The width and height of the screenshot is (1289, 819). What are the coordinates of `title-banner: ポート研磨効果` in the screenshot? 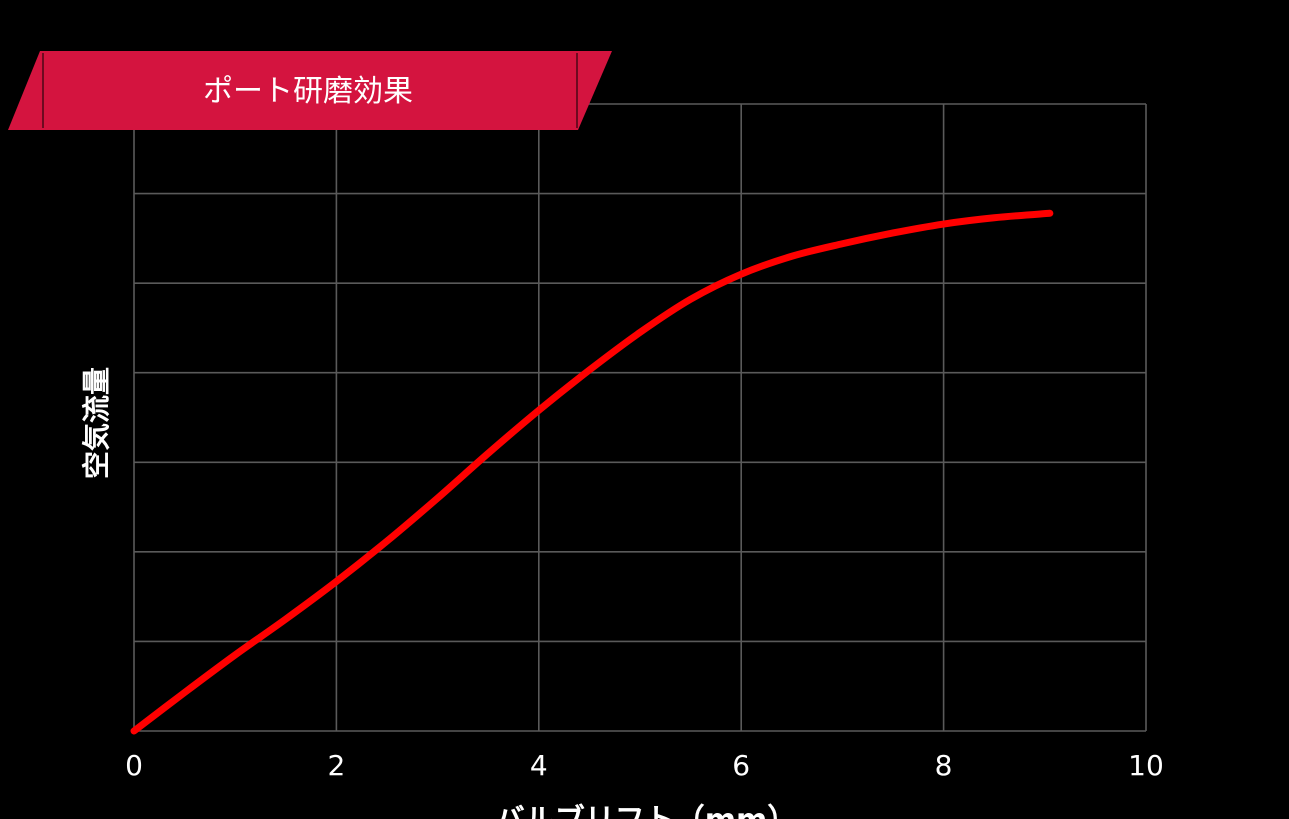 It's located at (310, 90).